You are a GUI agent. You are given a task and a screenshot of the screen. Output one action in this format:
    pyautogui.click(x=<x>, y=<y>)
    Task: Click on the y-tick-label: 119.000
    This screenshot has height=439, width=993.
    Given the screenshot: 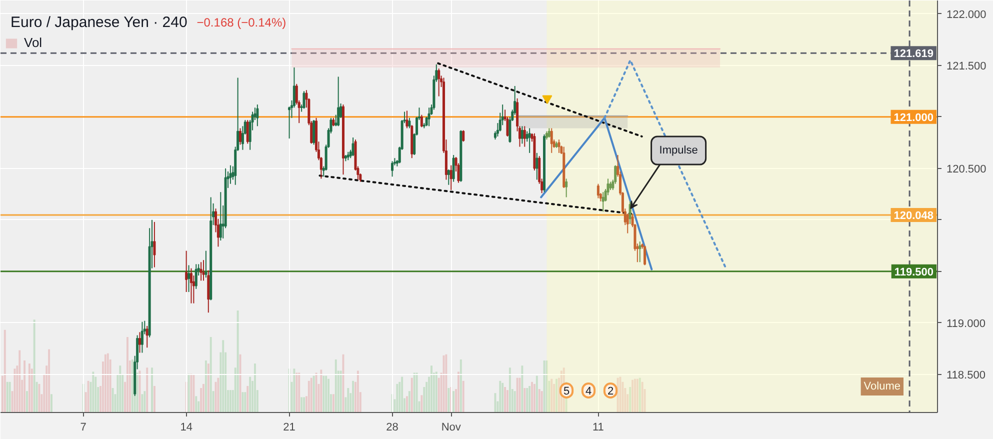 What is the action you would take?
    pyautogui.click(x=966, y=324)
    